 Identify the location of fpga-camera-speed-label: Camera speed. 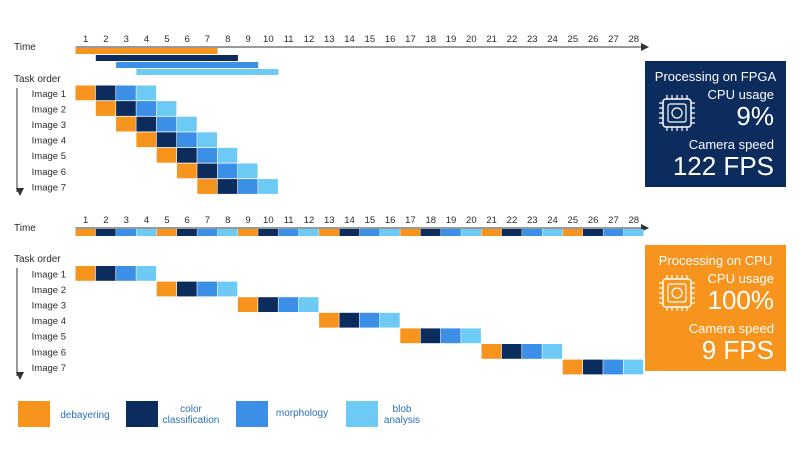
(731, 144).